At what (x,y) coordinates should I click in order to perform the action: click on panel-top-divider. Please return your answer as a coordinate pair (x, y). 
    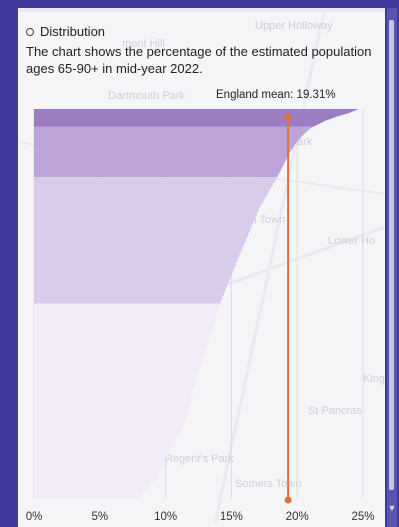
    Looking at the image, I should click on (201, 10).